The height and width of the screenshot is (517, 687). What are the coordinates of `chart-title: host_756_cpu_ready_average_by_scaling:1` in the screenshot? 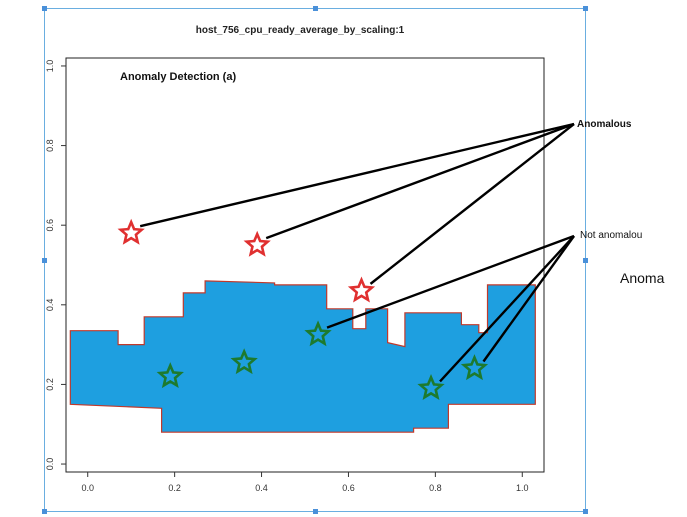 It's located at (300, 30).